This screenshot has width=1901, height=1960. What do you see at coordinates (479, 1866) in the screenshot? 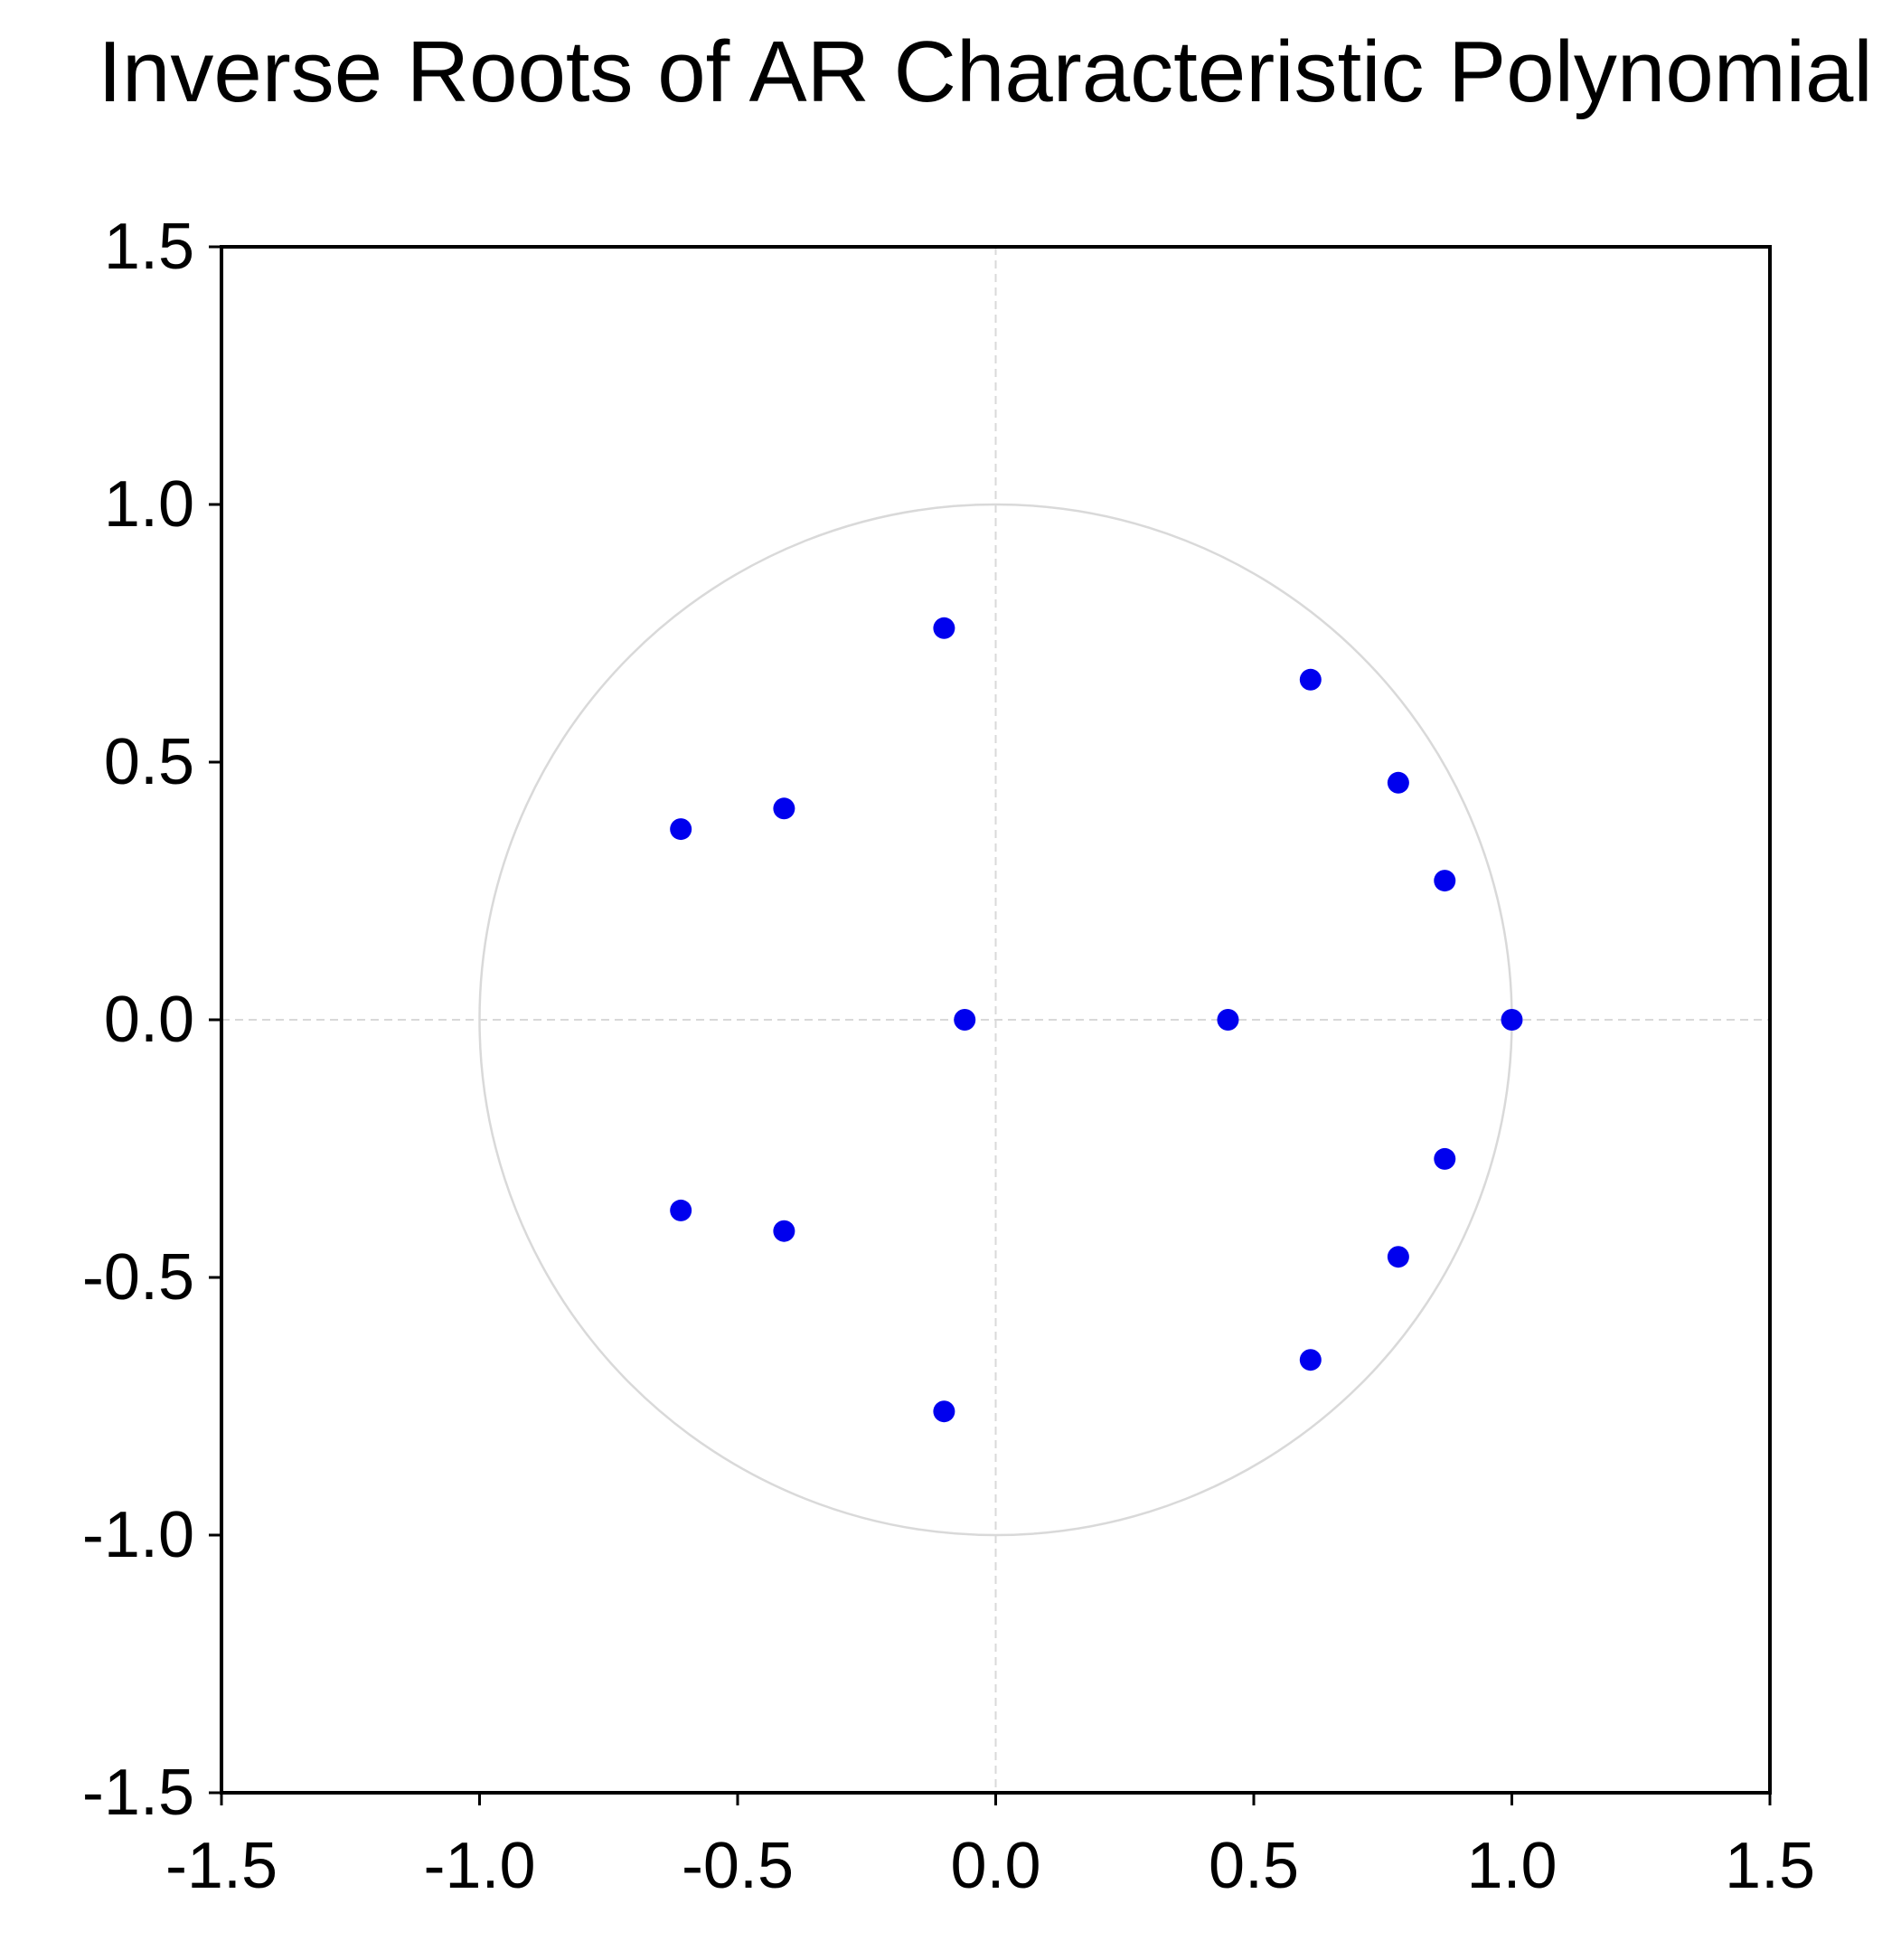
I see `x-tick-label: -1.0` at bounding box center [479, 1866].